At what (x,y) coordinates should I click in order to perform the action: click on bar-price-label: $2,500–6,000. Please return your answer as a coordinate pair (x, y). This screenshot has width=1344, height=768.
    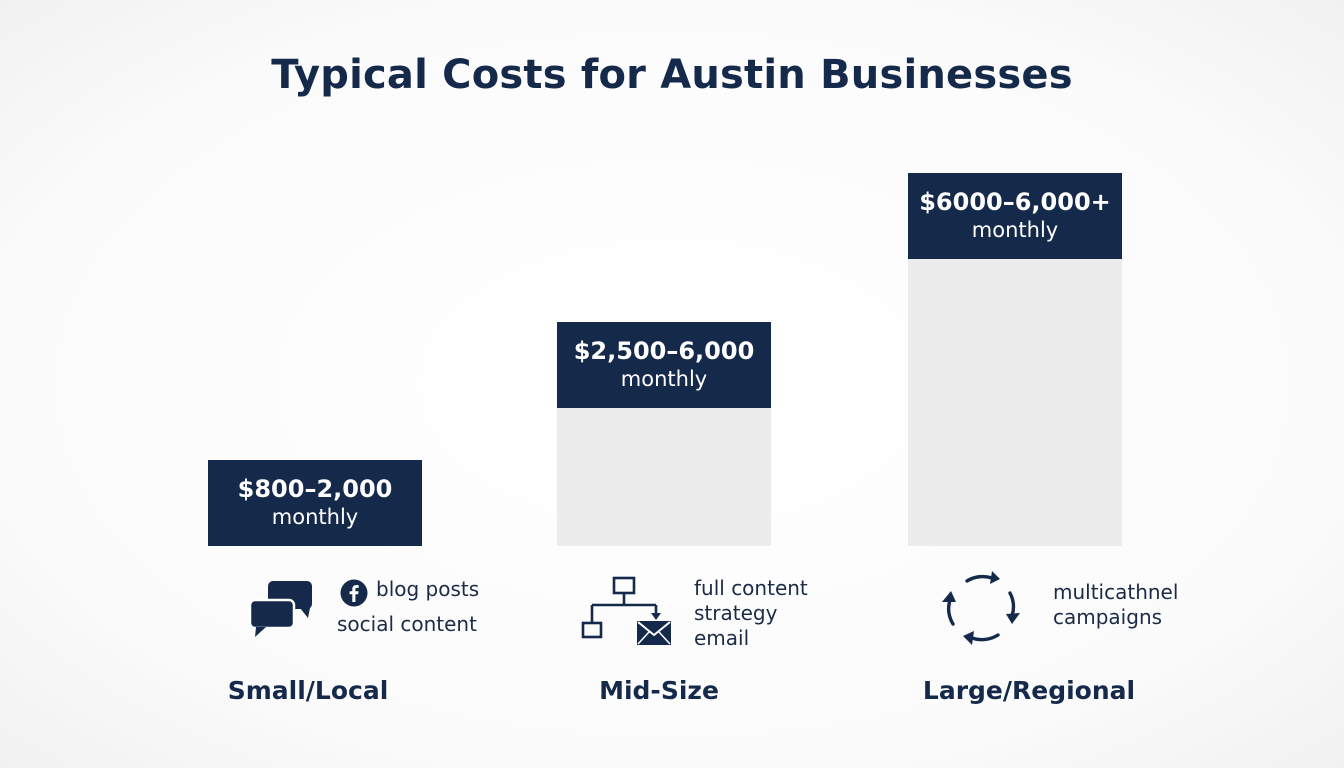
    Looking at the image, I should click on (664, 351).